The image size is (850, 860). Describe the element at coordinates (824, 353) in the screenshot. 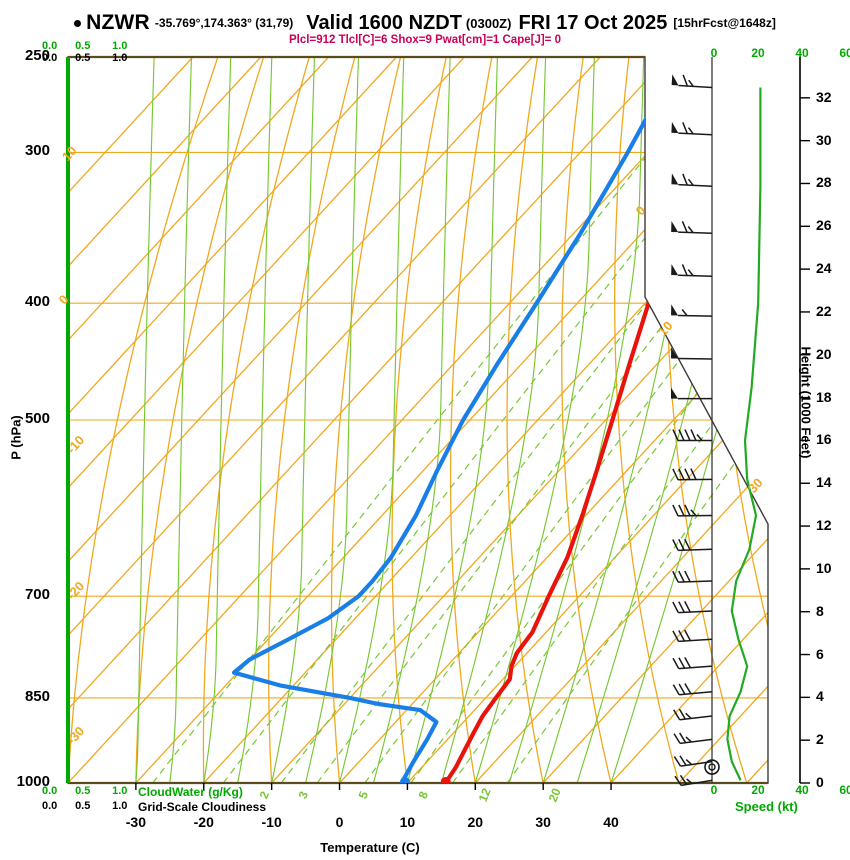

I see `height-tick-20: 20` at that location.